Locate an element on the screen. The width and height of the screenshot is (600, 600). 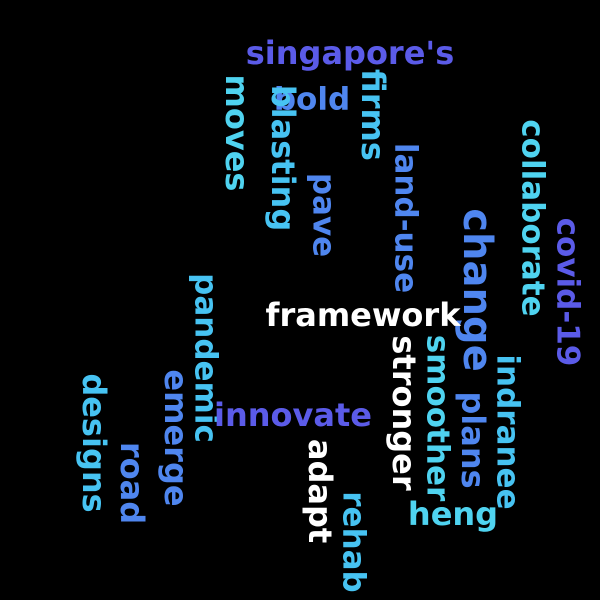
word-land-use: land-use is located at coordinates (405, 218).